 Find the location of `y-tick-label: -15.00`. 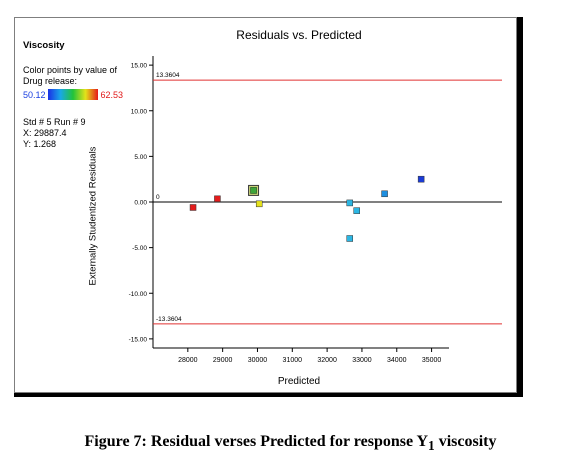

y-tick-label: -15.00 is located at coordinates (138, 339).